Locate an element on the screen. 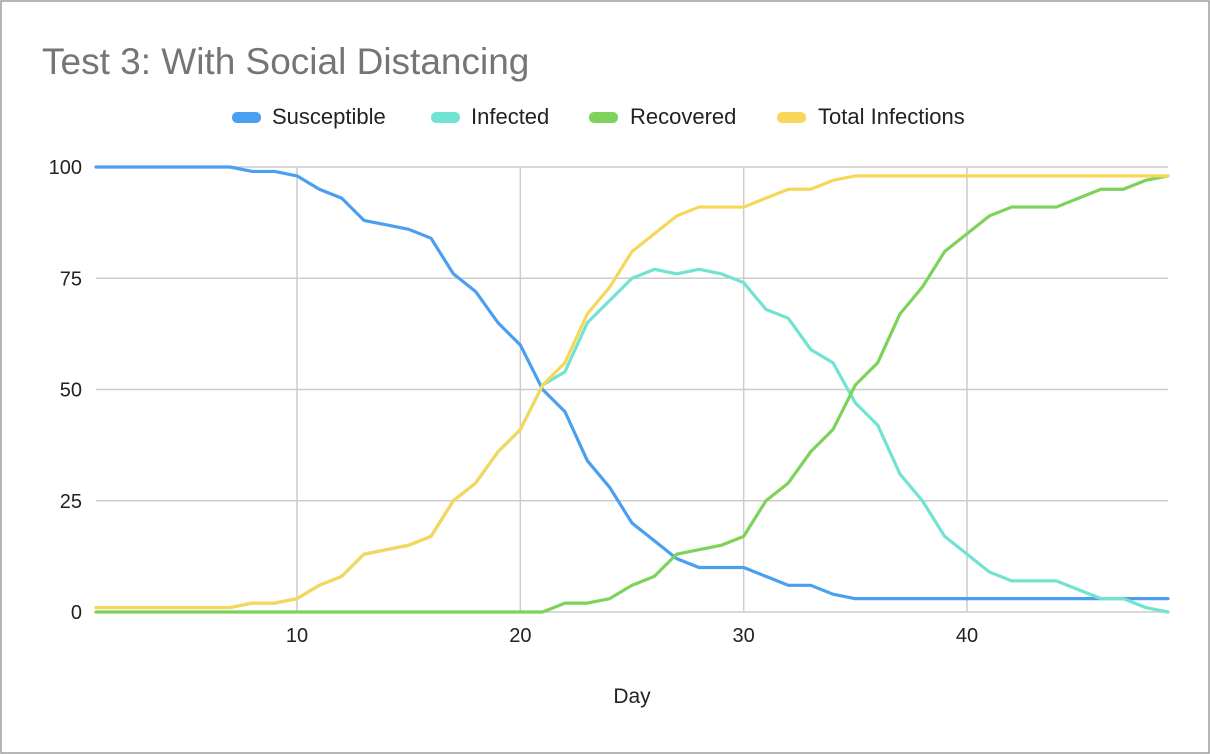  x-tick-label: 10 is located at coordinates (297, 636).